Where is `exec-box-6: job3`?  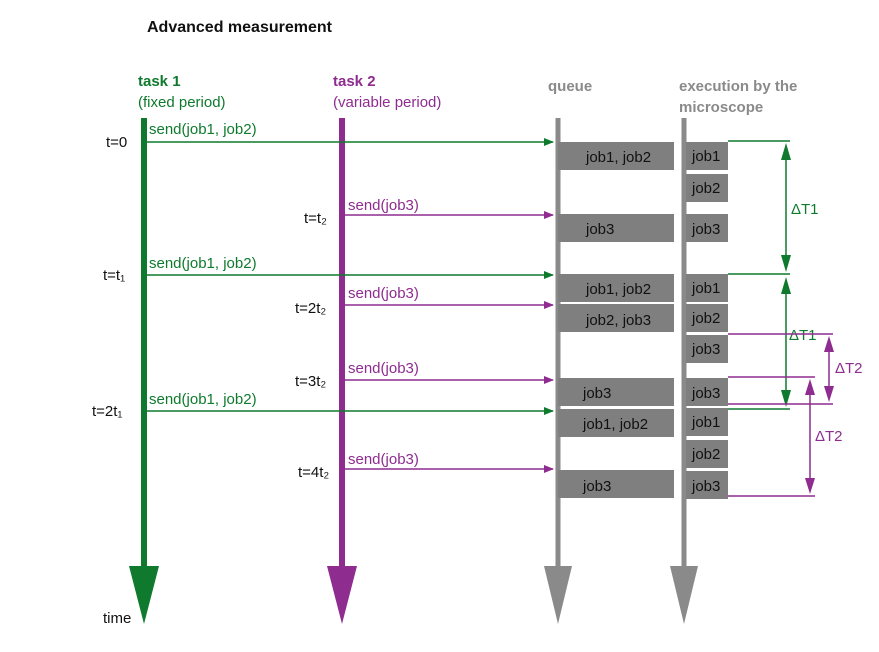
exec-box-6: job3 is located at coordinates (707, 349).